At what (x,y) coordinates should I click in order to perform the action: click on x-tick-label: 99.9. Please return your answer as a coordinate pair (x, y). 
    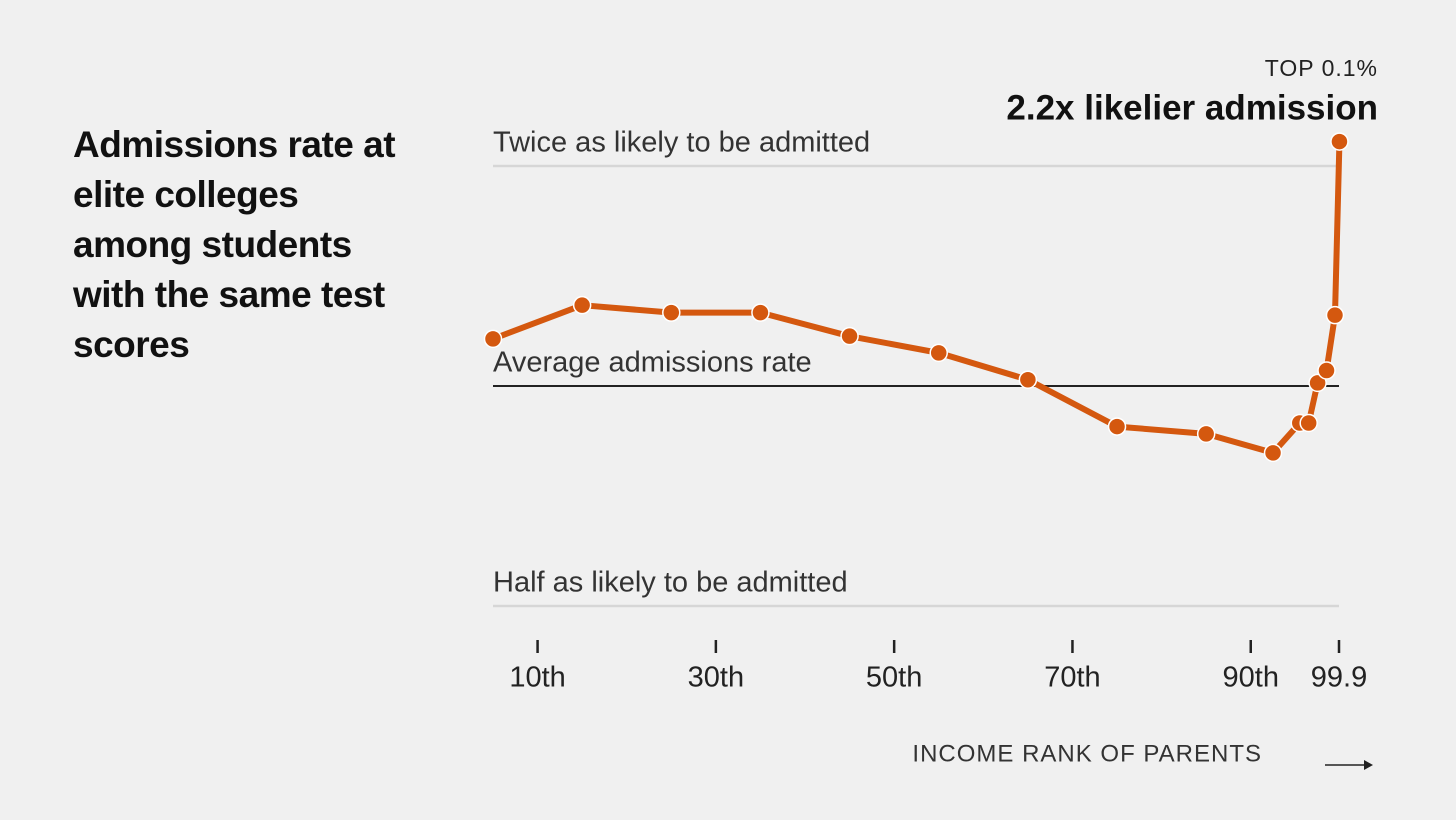
    Looking at the image, I should click on (1339, 678).